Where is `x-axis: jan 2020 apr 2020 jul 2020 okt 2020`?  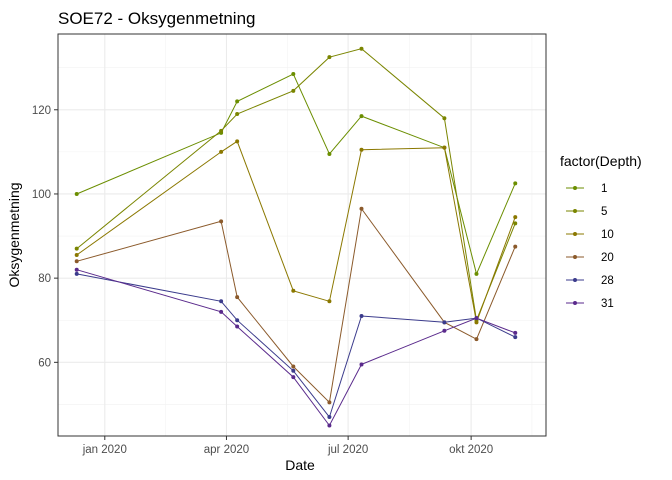
x-axis: jan 2020 apr 2020 jul 2020 okt 2020 is located at coordinates (287, 446).